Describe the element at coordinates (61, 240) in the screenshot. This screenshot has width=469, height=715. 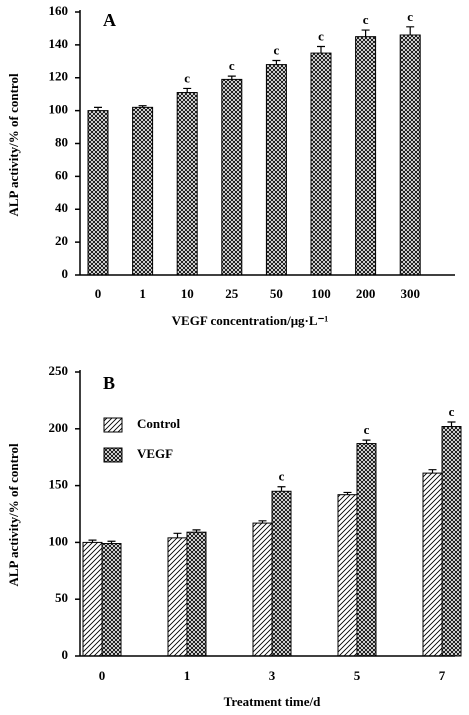
I see `y-tick-label: 20` at that location.